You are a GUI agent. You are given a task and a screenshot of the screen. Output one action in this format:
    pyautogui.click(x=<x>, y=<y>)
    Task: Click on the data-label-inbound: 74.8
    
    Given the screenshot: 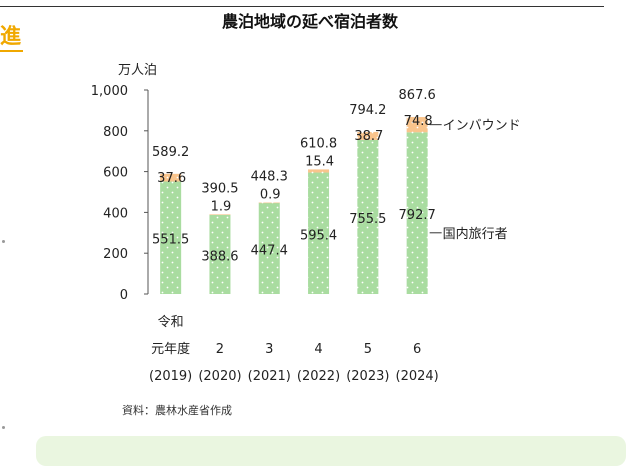 What is the action you would take?
    pyautogui.click(x=418, y=121)
    